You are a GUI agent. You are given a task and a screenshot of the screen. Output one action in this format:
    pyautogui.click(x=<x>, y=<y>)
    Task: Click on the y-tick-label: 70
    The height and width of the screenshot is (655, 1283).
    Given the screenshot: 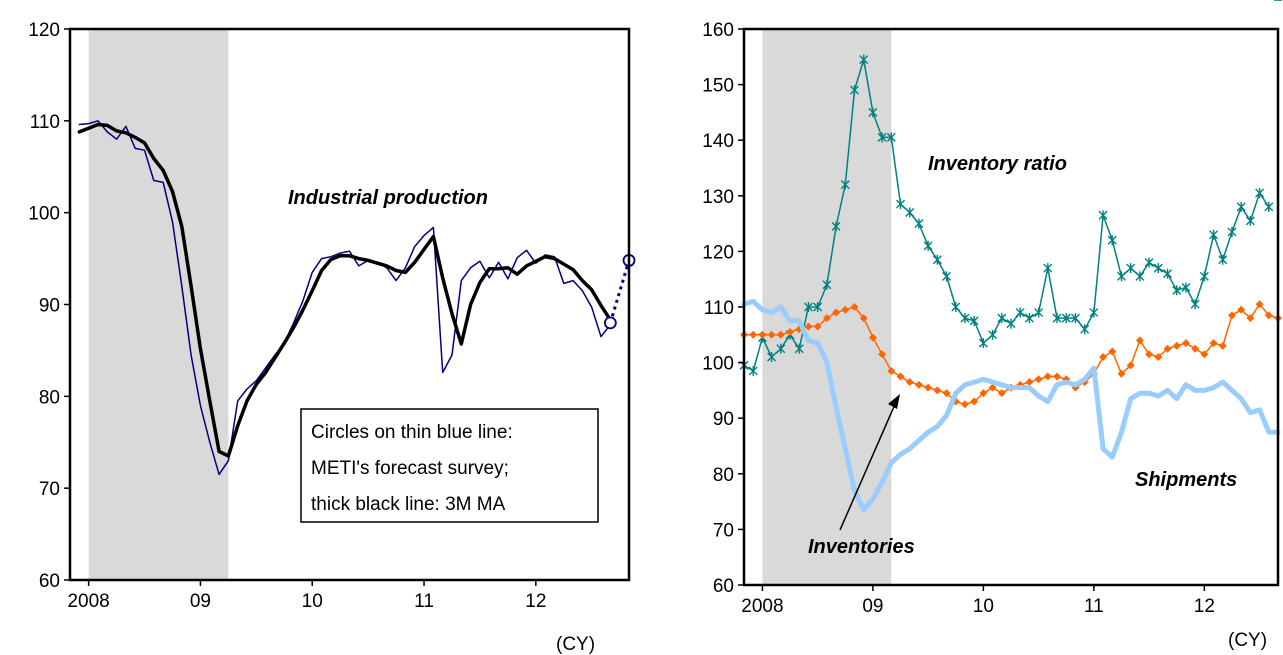 What is the action you would take?
    pyautogui.click(x=723, y=530)
    